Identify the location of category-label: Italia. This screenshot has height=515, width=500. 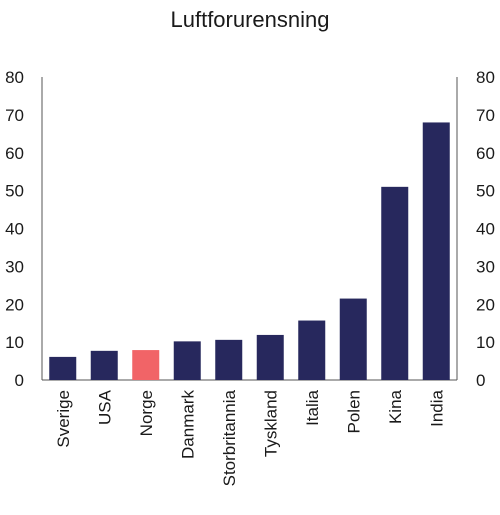
(312, 407).